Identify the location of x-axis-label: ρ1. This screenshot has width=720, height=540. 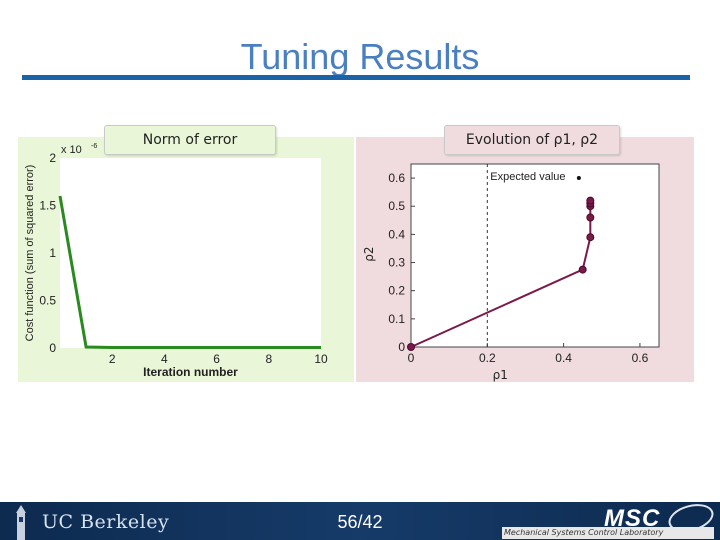
(500, 375).